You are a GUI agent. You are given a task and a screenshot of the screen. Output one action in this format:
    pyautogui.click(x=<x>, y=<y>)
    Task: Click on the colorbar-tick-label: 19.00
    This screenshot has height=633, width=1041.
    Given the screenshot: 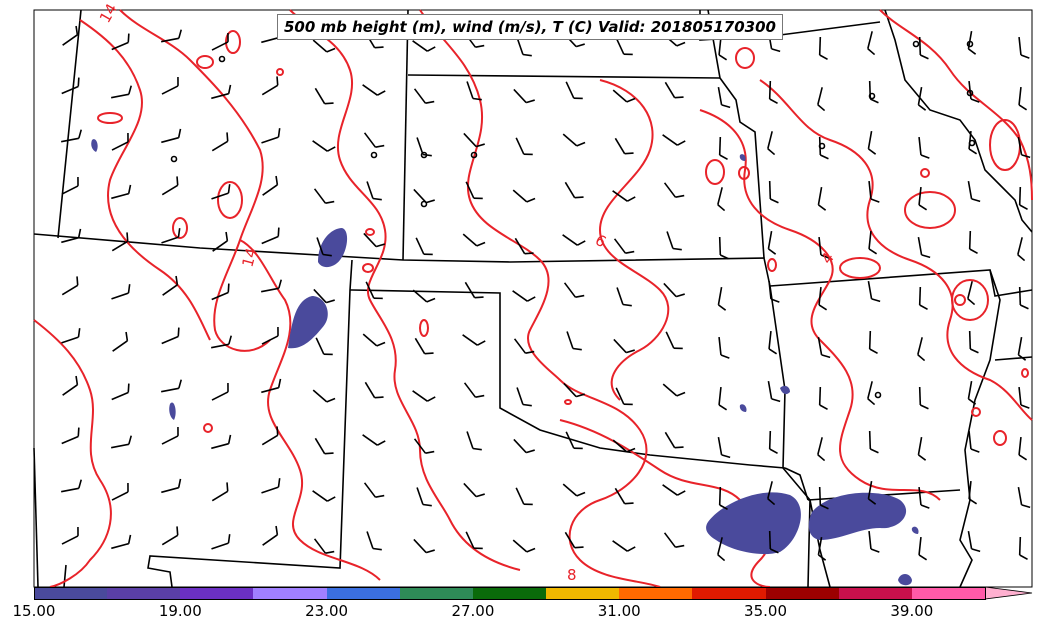 What is the action you would take?
    pyautogui.click(x=180, y=611)
    